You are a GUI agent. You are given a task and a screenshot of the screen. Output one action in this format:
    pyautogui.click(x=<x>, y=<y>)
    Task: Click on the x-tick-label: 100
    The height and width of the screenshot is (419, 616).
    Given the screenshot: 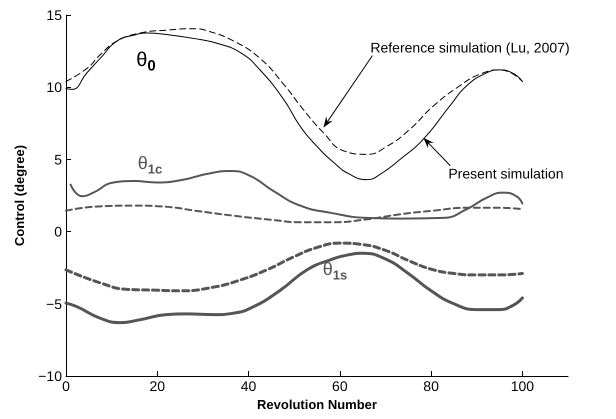 What is the action you would take?
    pyautogui.click(x=522, y=386)
    